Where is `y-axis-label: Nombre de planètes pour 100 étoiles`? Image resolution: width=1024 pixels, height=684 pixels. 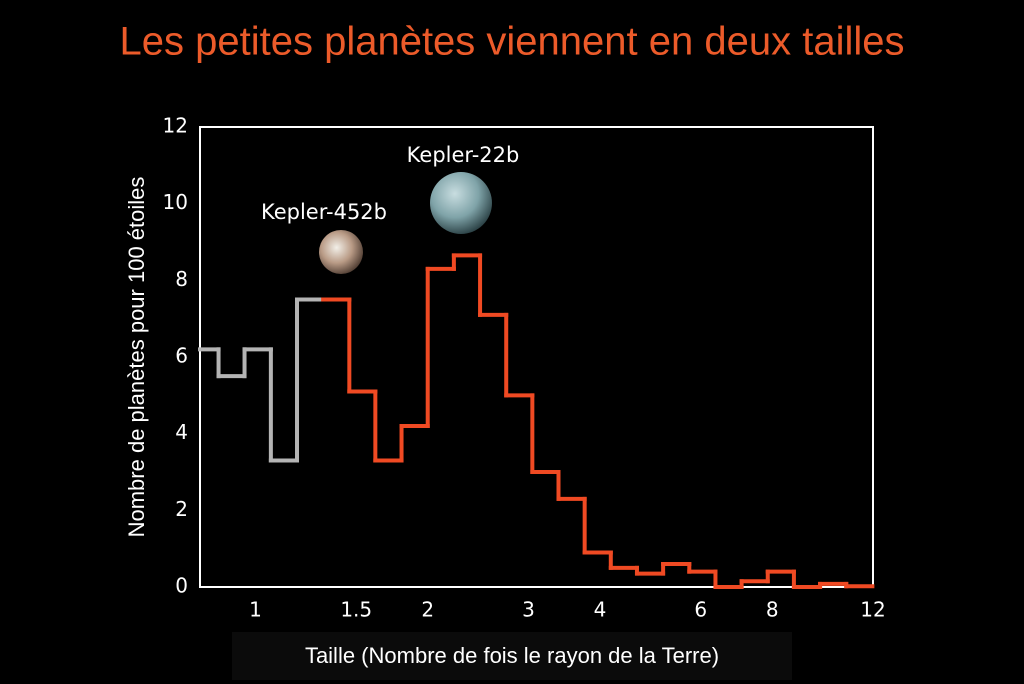
y-axis-label: Nombre de planètes pour 100 étoiles is located at coordinates (136, 357).